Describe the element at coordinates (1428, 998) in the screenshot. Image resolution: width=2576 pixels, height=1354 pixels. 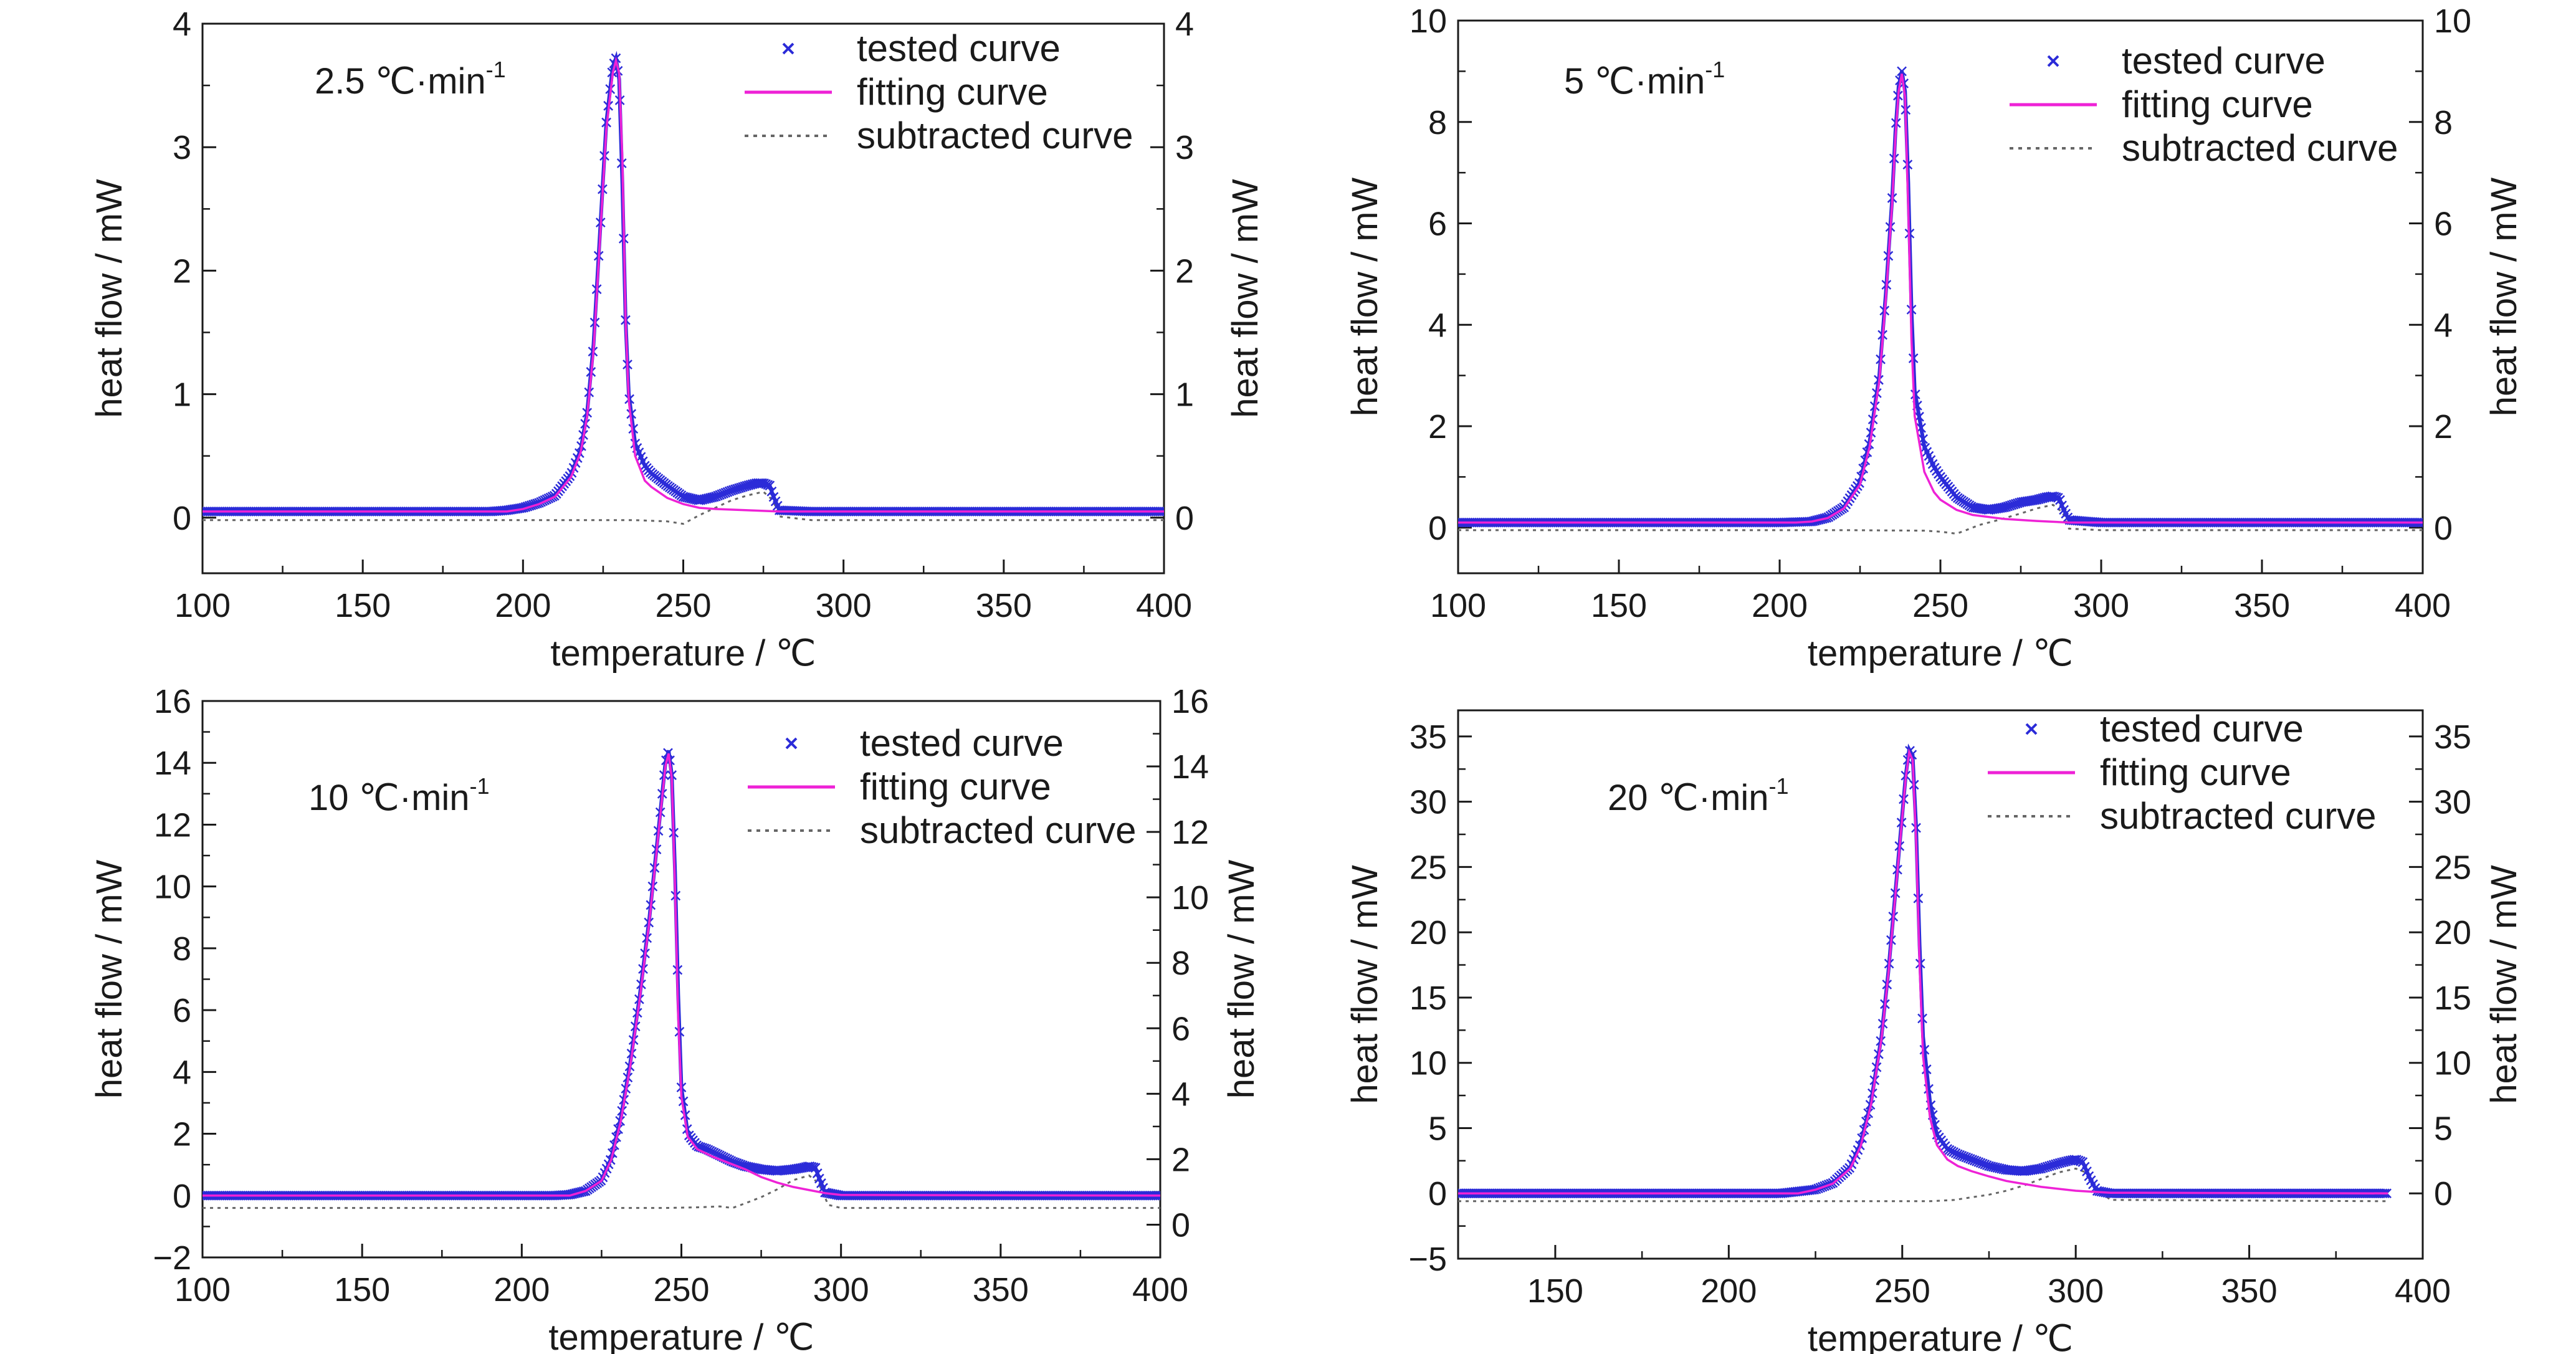
I see `y-tick-label: 15` at that location.